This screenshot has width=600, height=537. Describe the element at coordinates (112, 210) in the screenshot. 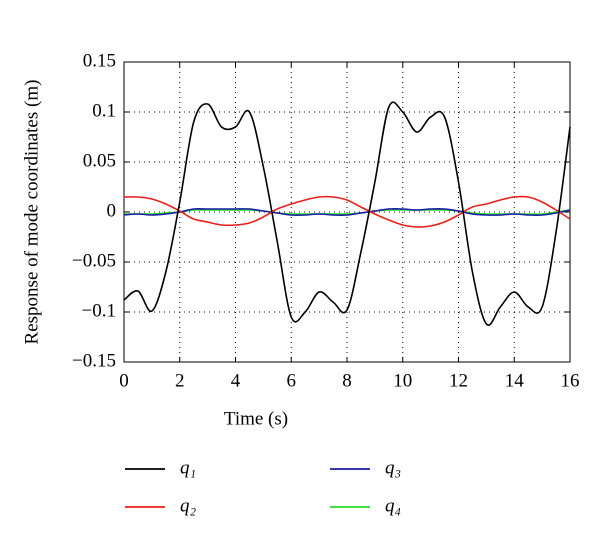

I see `y-tick-label: 0` at that location.